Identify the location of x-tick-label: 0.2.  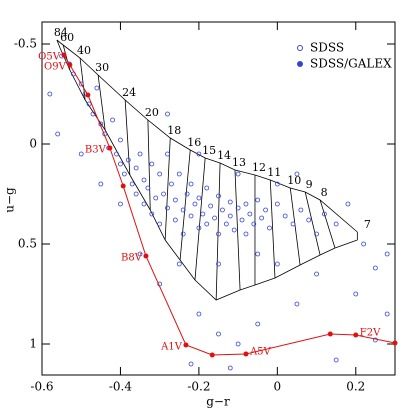
(355, 387).